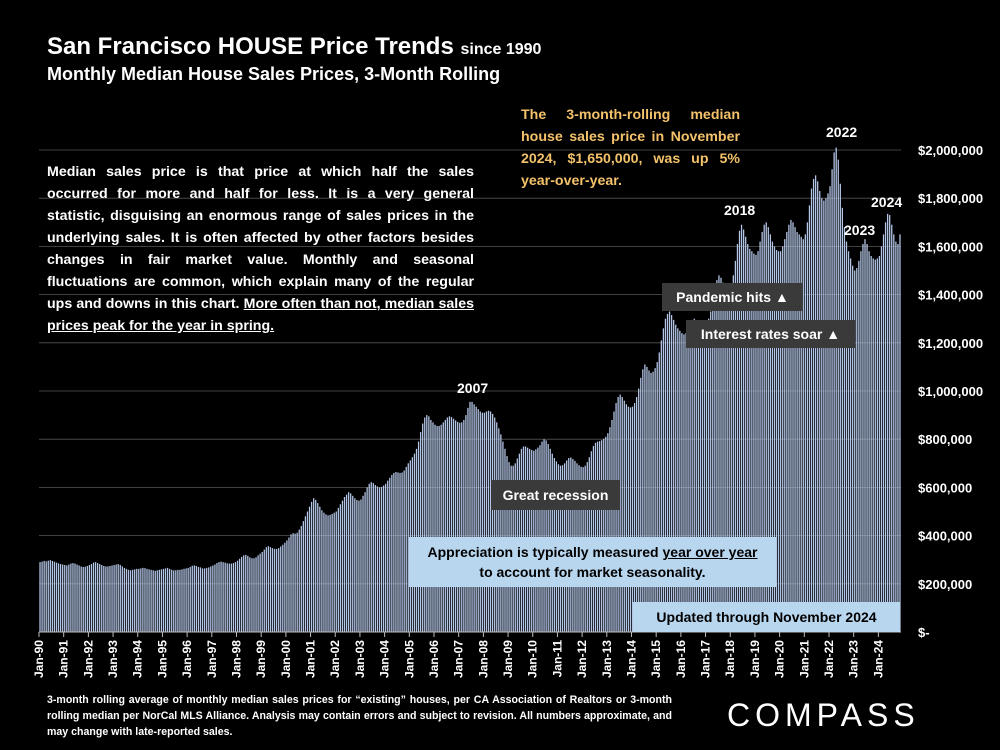  What do you see at coordinates (311, 659) in the screenshot?
I see `x-tick-label: Jan-01` at bounding box center [311, 659].